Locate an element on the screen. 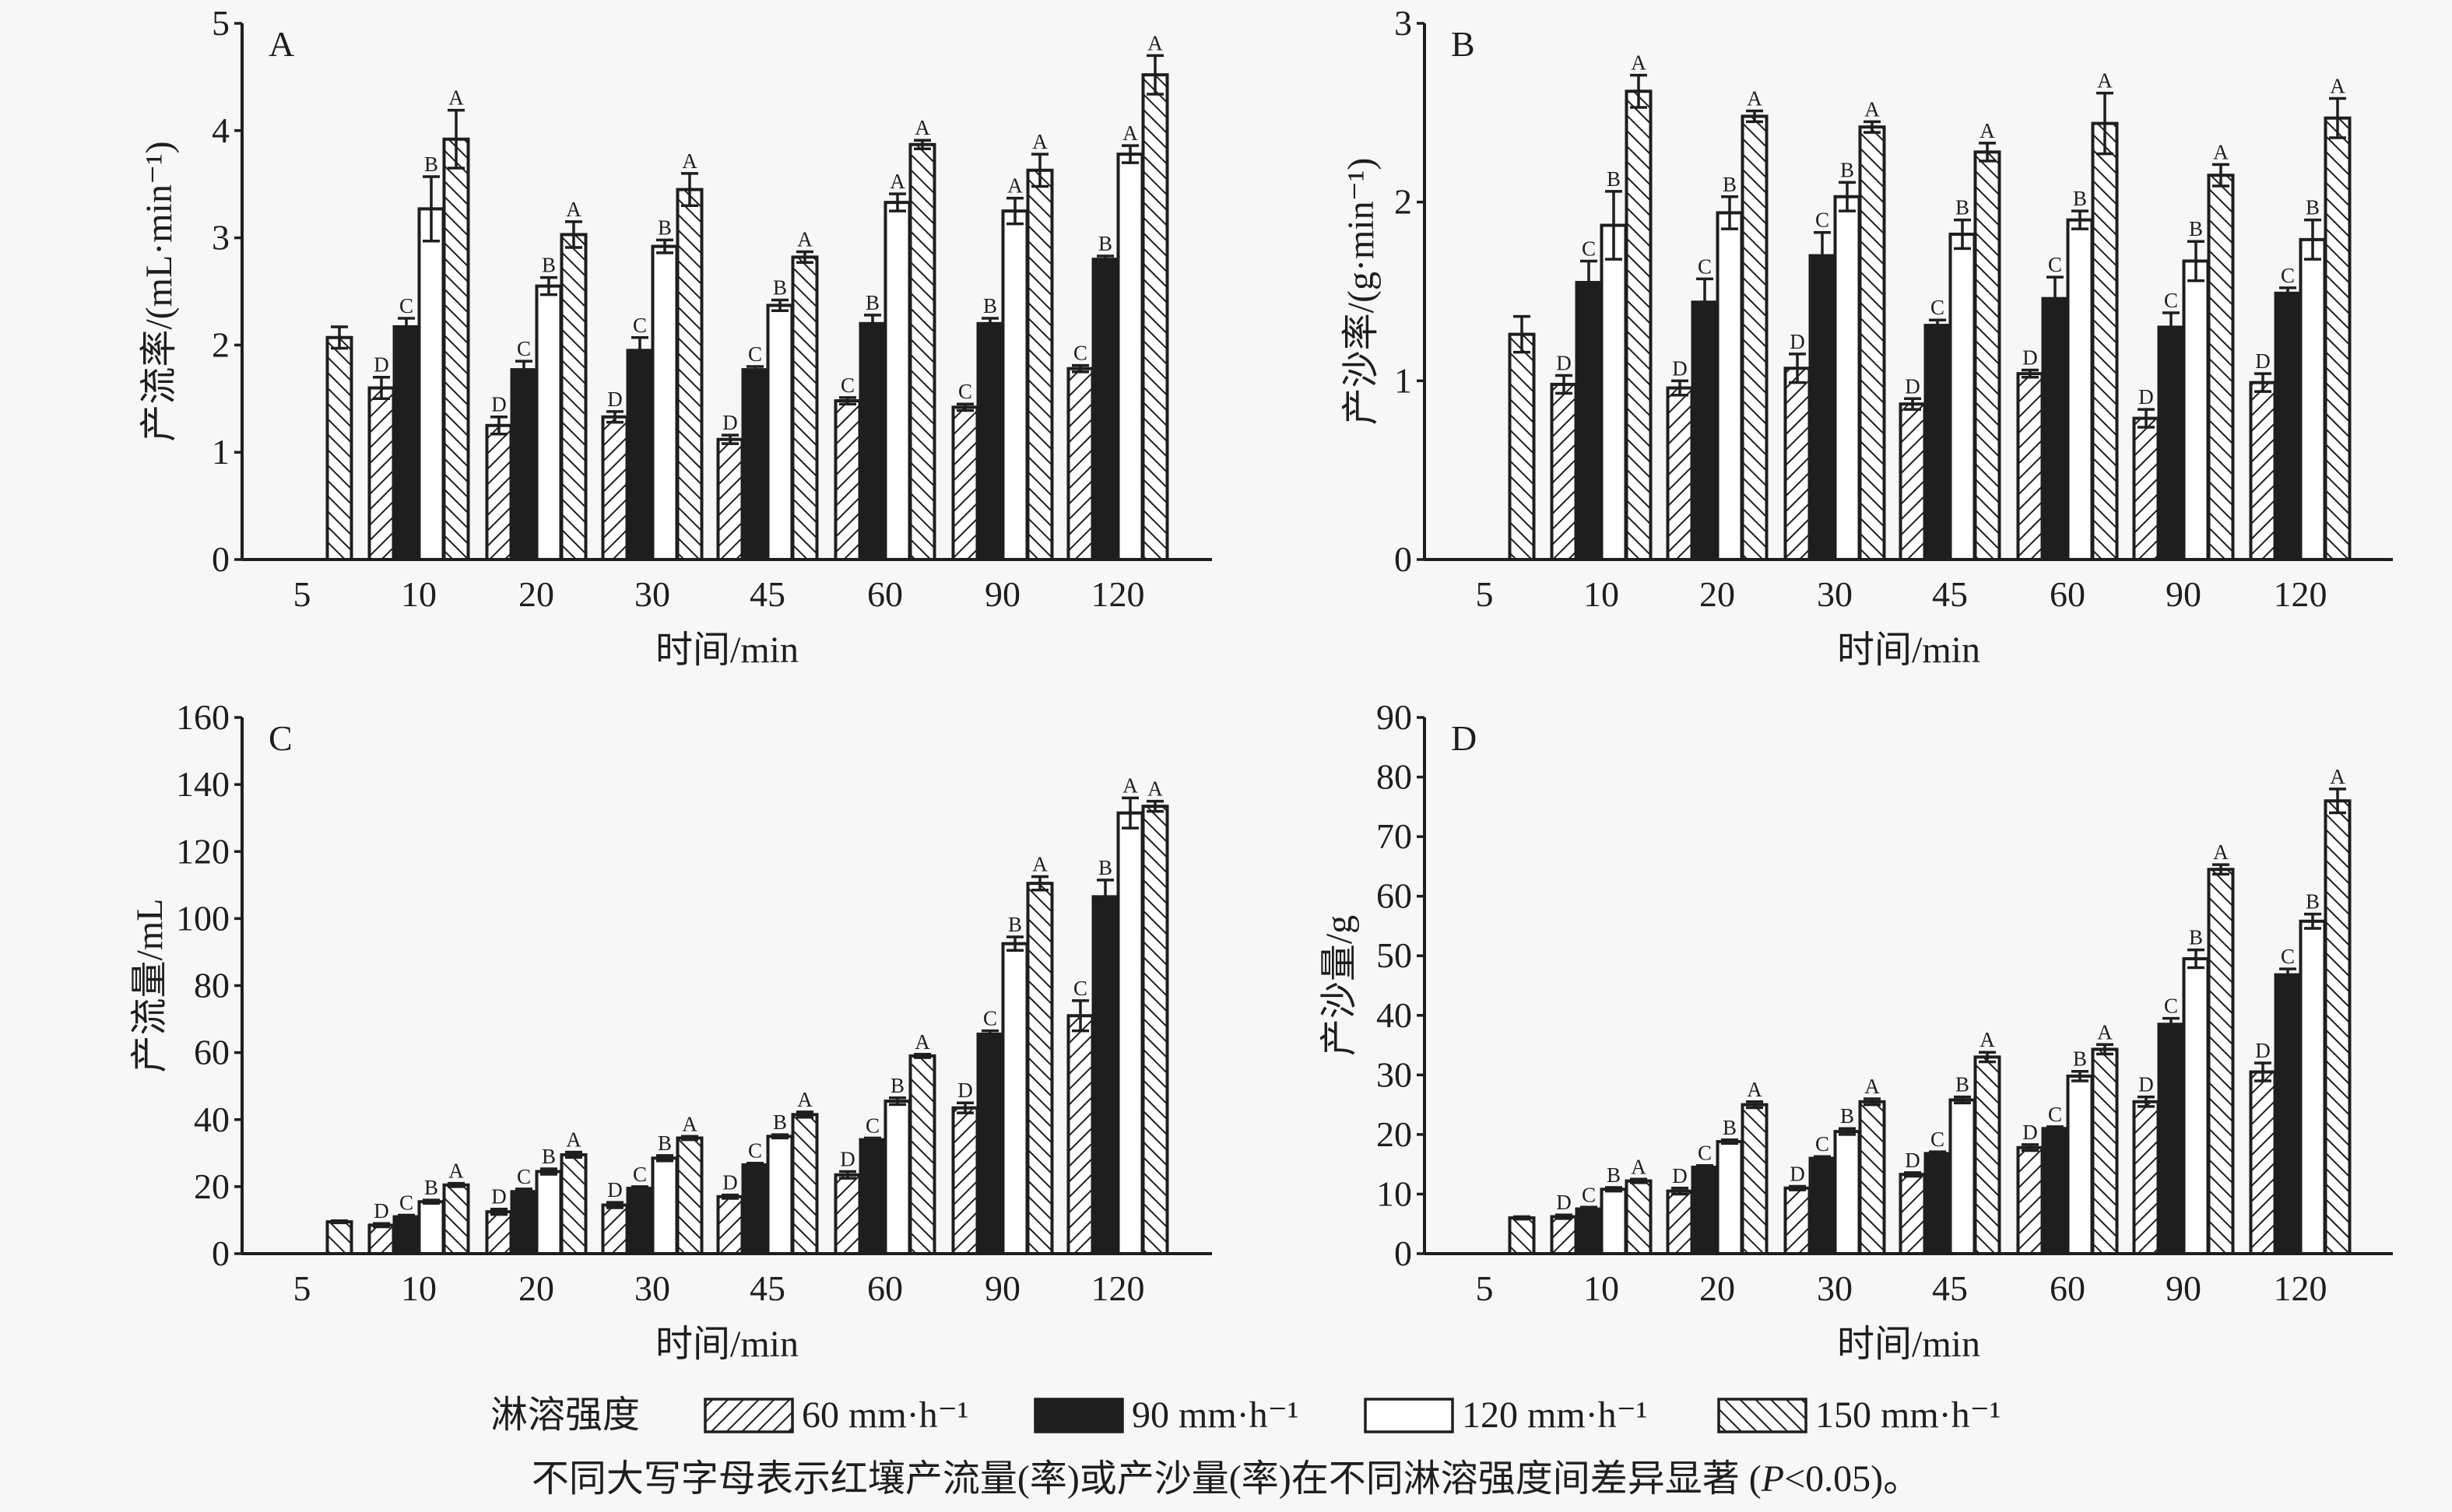  legend-label: 90 mm·h⁻¹ is located at coordinates (1215, 1415).